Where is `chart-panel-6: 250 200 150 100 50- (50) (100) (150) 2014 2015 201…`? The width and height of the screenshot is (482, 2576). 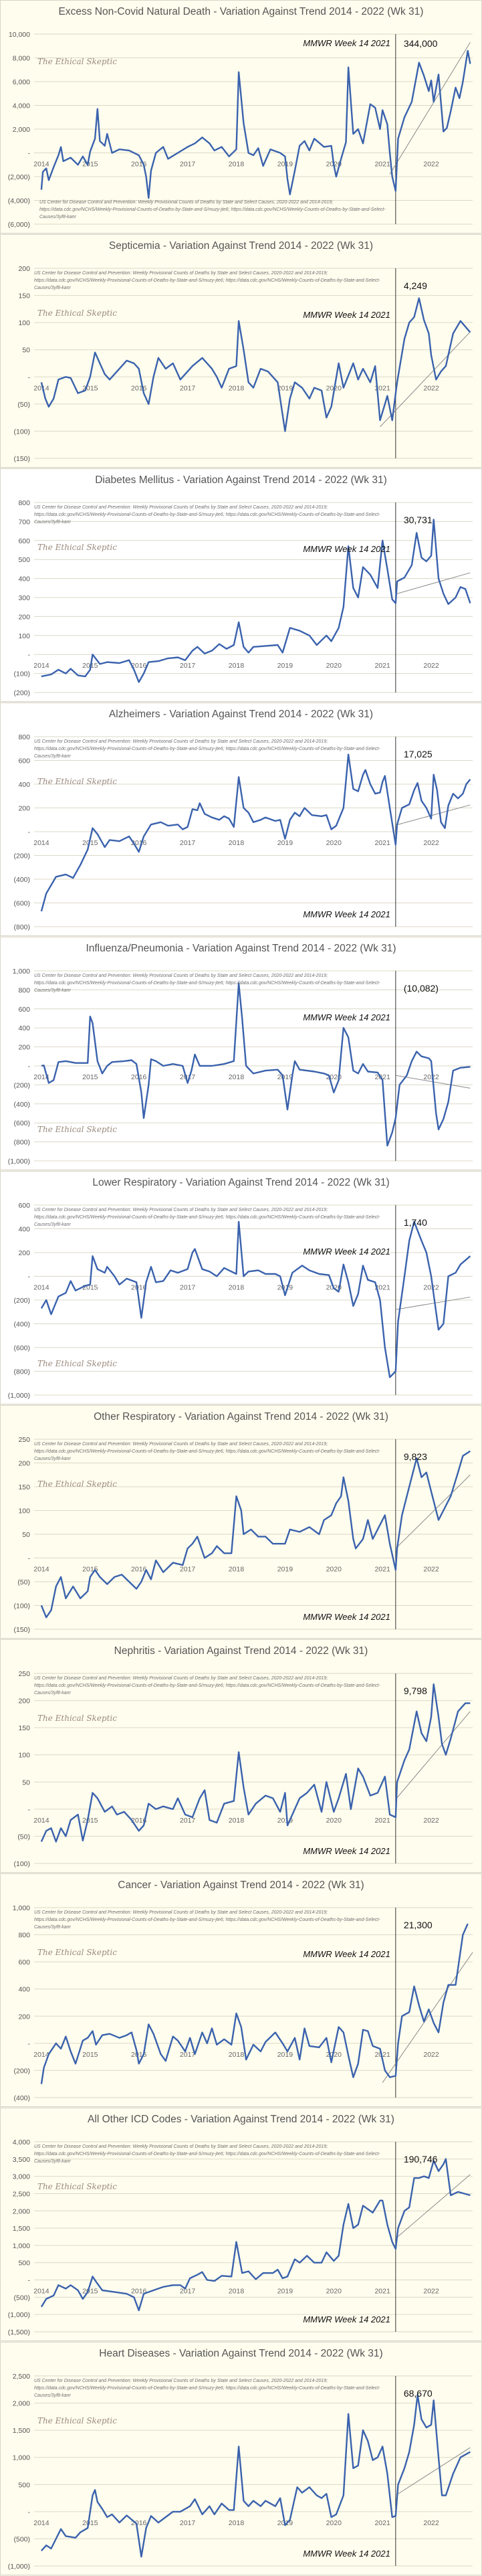 chart-panel-6: 250 200 150 100 50- (50) (100) (150) 2014 2015 201… is located at coordinates (241, 1522).